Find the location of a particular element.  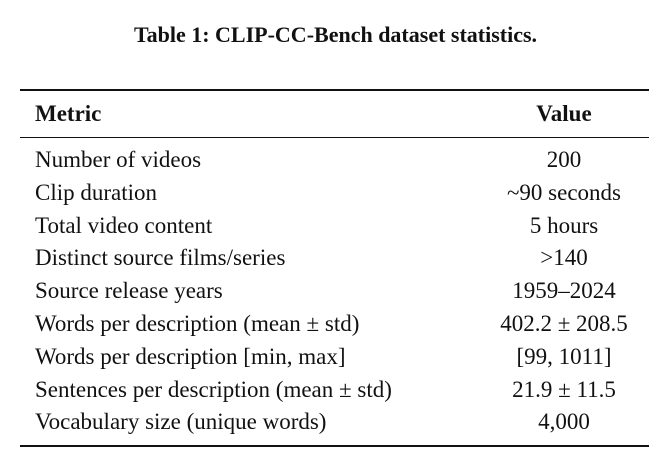

metric-cell: Total video content is located at coordinates (124, 225).